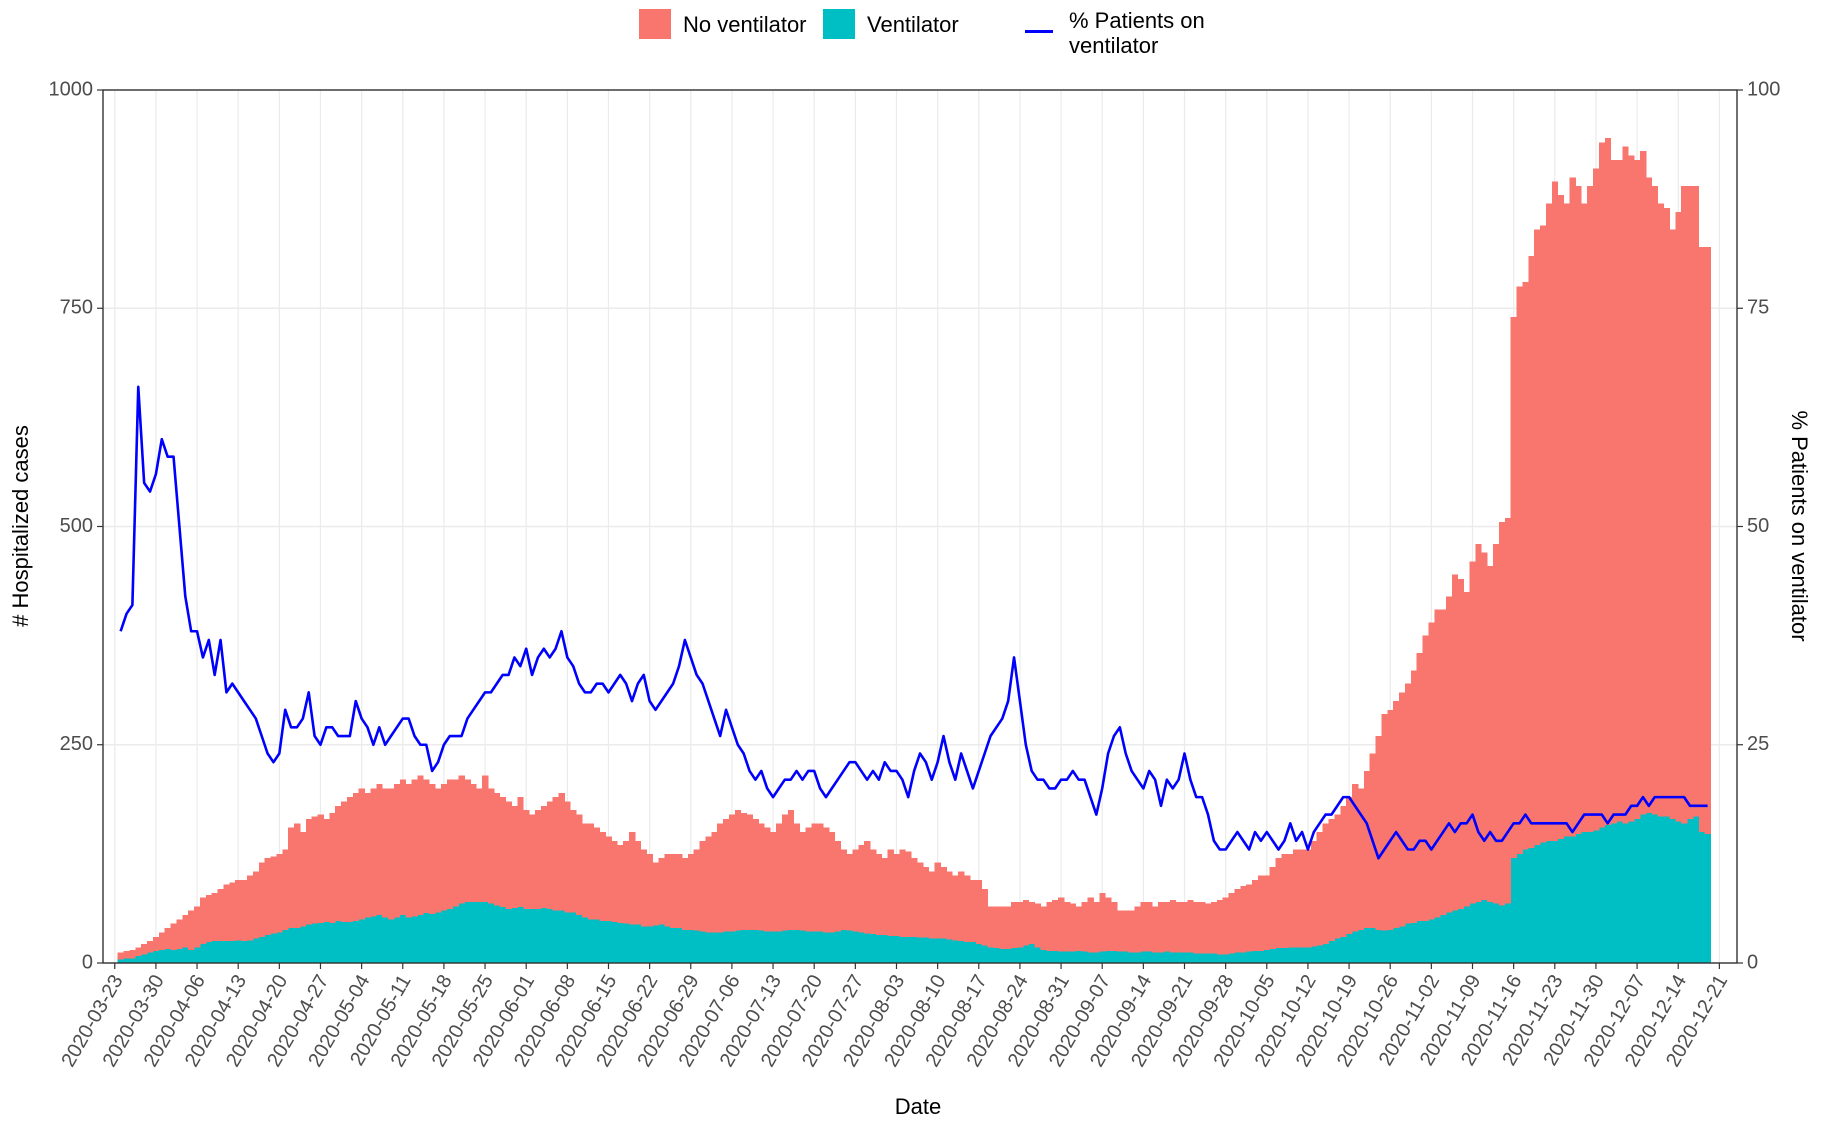  What do you see at coordinates (918, 1106) in the screenshot?
I see `x-axis-title: Date` at bounding box center [918, 1106].